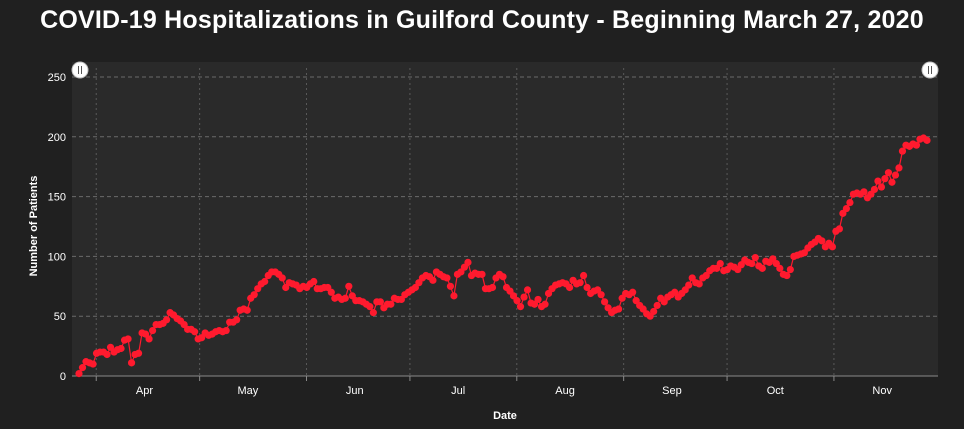 The image size is (964, 429). Describe the element at coordinates (144, 391) in the screenshot. I see `x-tick-label: Apr` at that location.